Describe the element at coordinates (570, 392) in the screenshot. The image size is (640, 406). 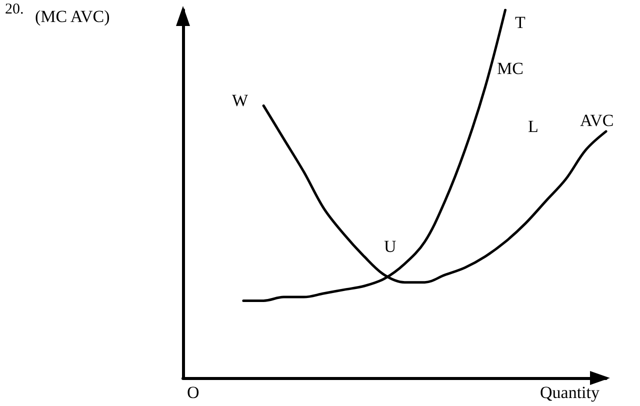
I see `x-axis-title: Quantity` at that location.